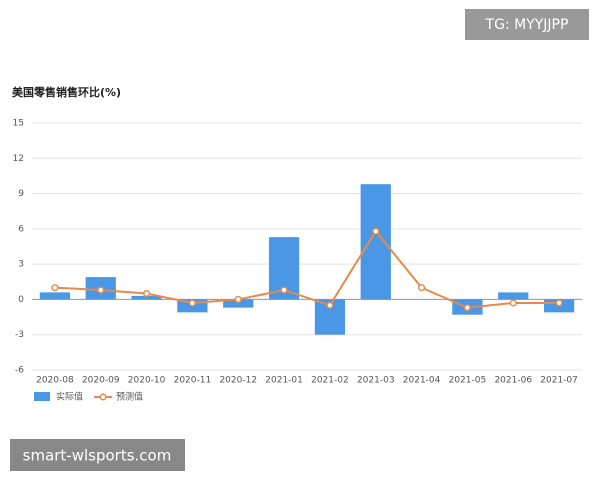 This screenshot has height=480, width=600. Describe the element at coordinates (147, 381) in the screenshot. I see `x-tick-label: 2020-10` at that location.